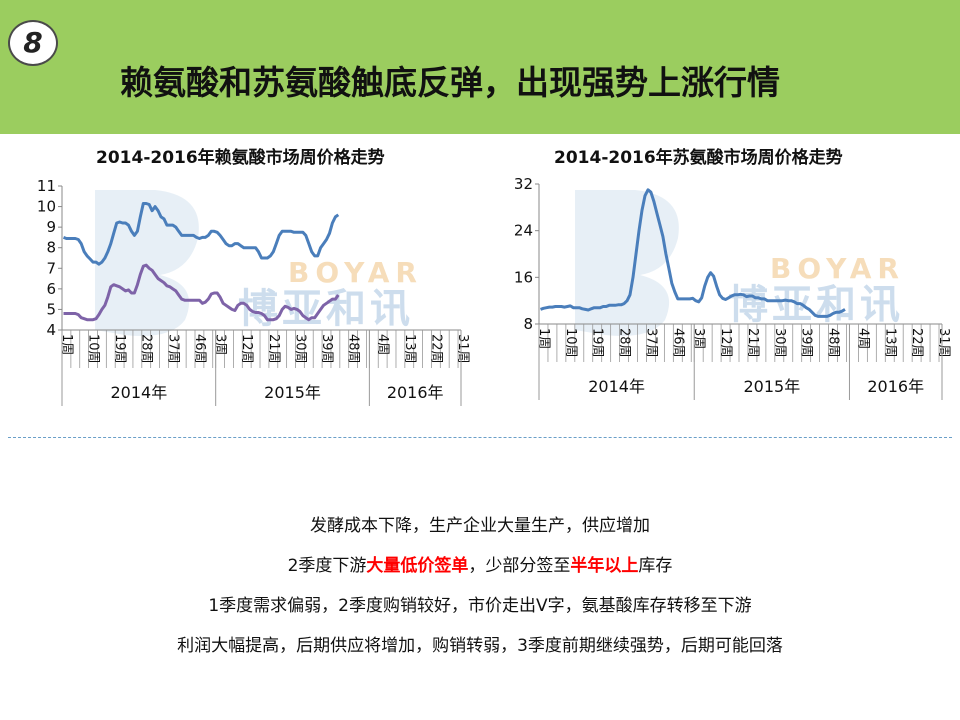 Image resolution: width=960 pixels, height=720 pixels. Describe the element at coordinates (46, 207) in the screenshot. I see `y-tick-label: 10` at that location.